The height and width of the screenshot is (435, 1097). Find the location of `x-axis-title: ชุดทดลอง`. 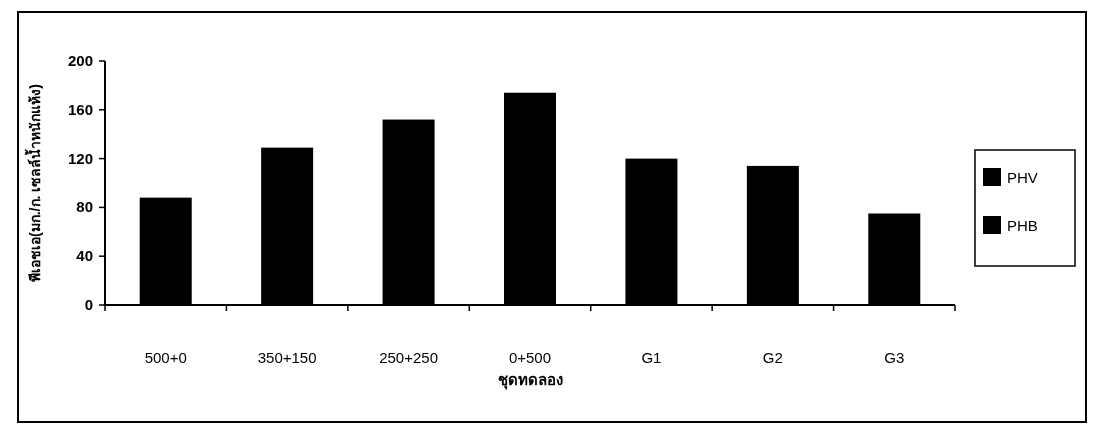

x-axis-title: ชุดทดลอง is located at coordinates (530, 380).